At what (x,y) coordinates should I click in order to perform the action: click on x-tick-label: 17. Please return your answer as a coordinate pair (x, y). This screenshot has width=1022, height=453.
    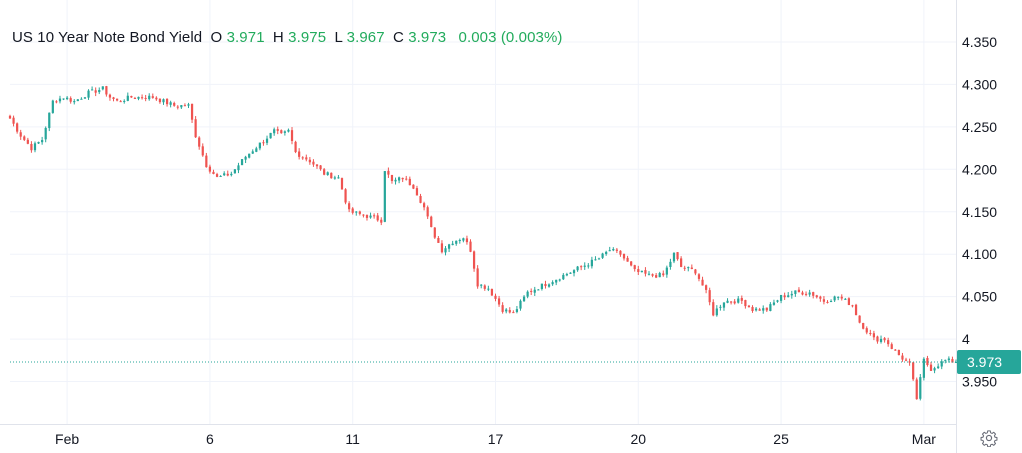
    Looking at the image, I should click on (496, 439).